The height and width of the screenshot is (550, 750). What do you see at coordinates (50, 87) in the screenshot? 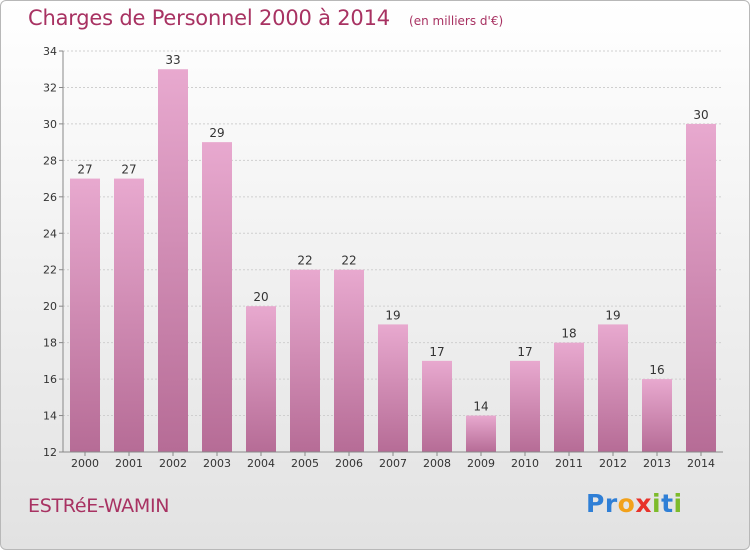
I see `y-tick-label: 32` at bounding box center [50, 87].